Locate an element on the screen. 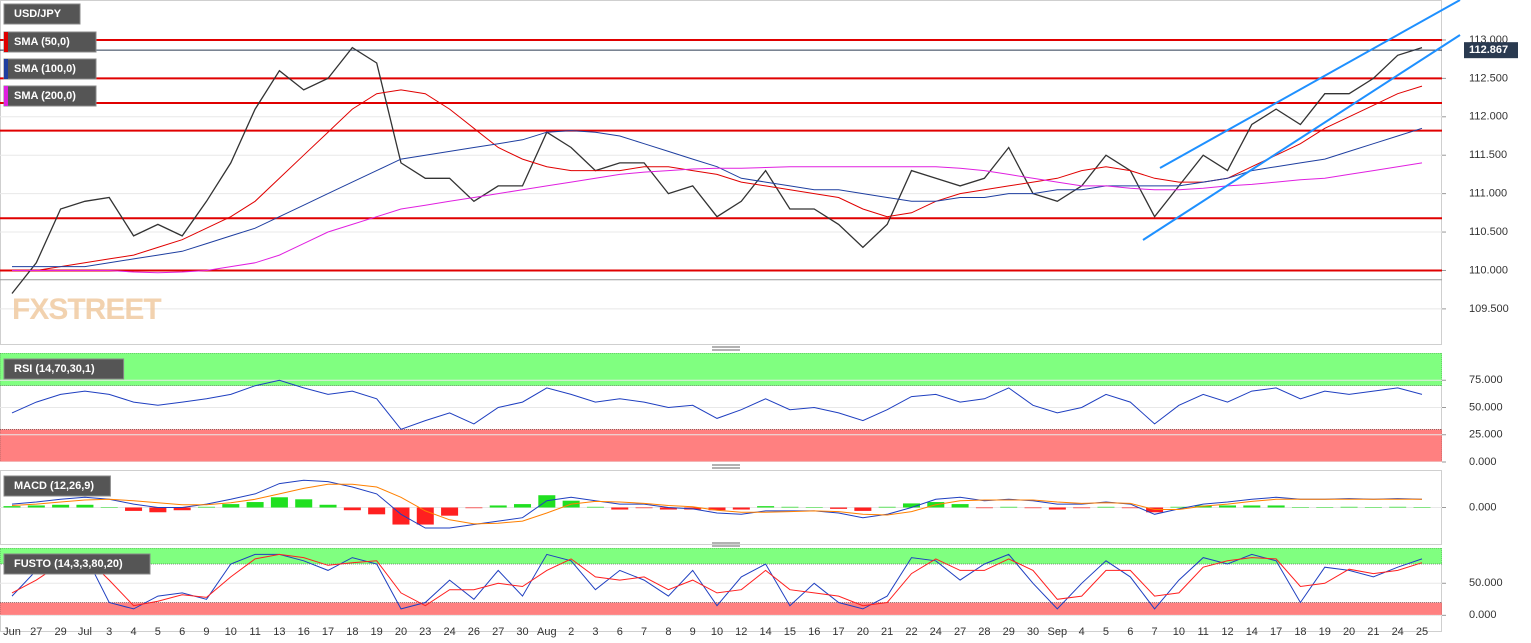 The image size is (1531, 643). y-tick-label: 110.500 is located at coordinates (1488, 232).